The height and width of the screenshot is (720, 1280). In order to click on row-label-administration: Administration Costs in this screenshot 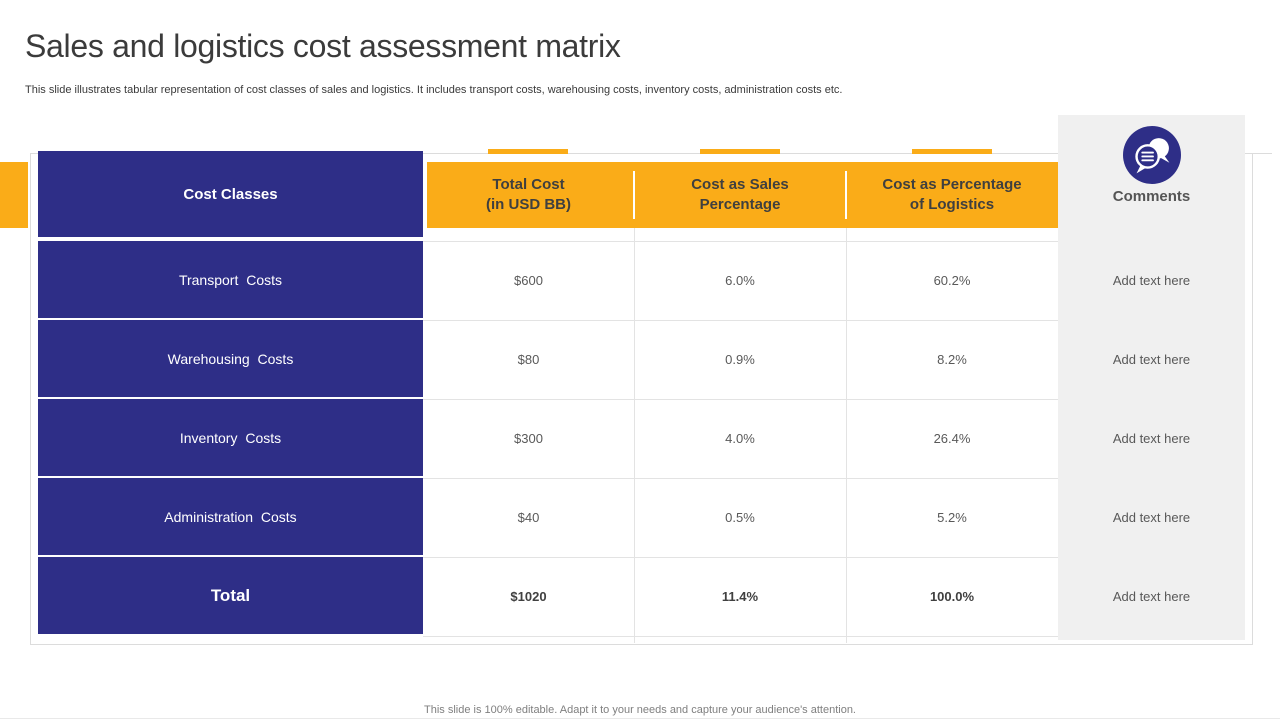, I will do `click(230, 516)`.